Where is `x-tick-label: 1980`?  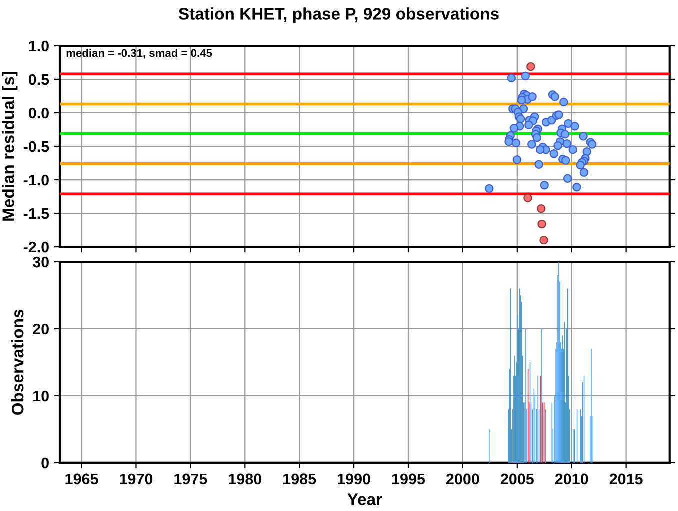
x-tick-label: 1980 is located at coordinates (245, 479).